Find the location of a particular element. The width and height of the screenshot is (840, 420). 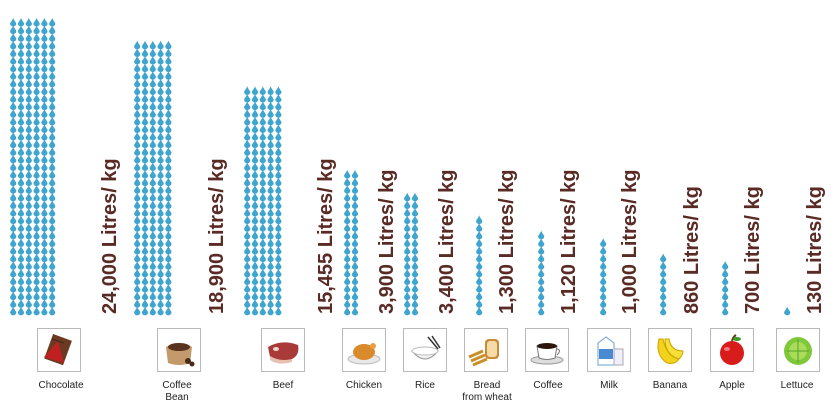

coffee-bean-icon is located at coordinates (179, 350).